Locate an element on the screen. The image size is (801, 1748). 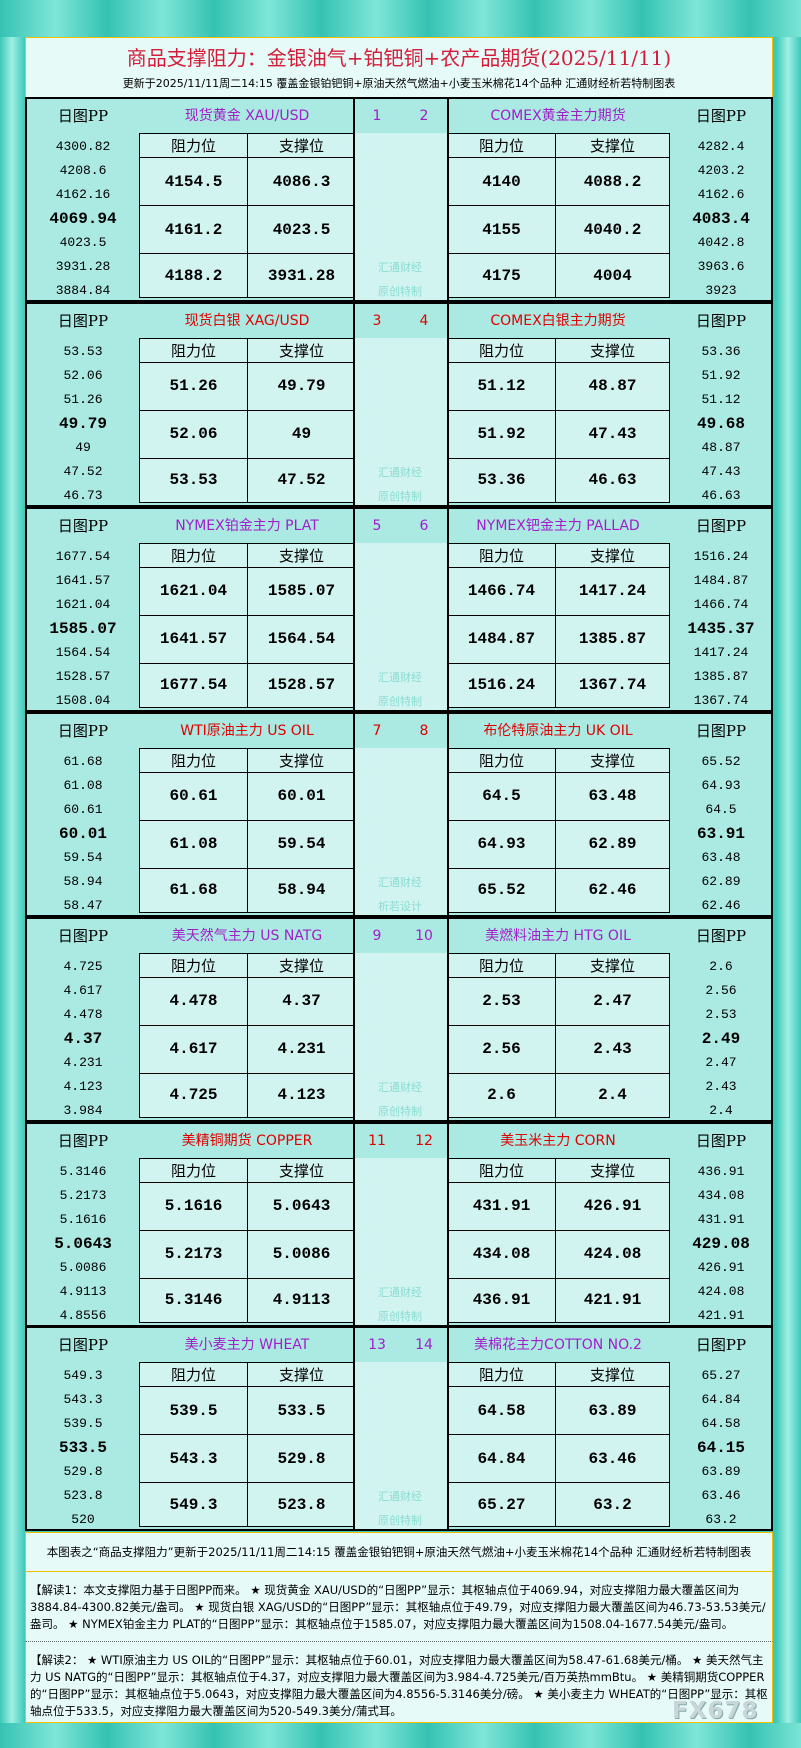
commodity-name: 布伦特原油主力 UK OIL is located at coordinates (558, 730).